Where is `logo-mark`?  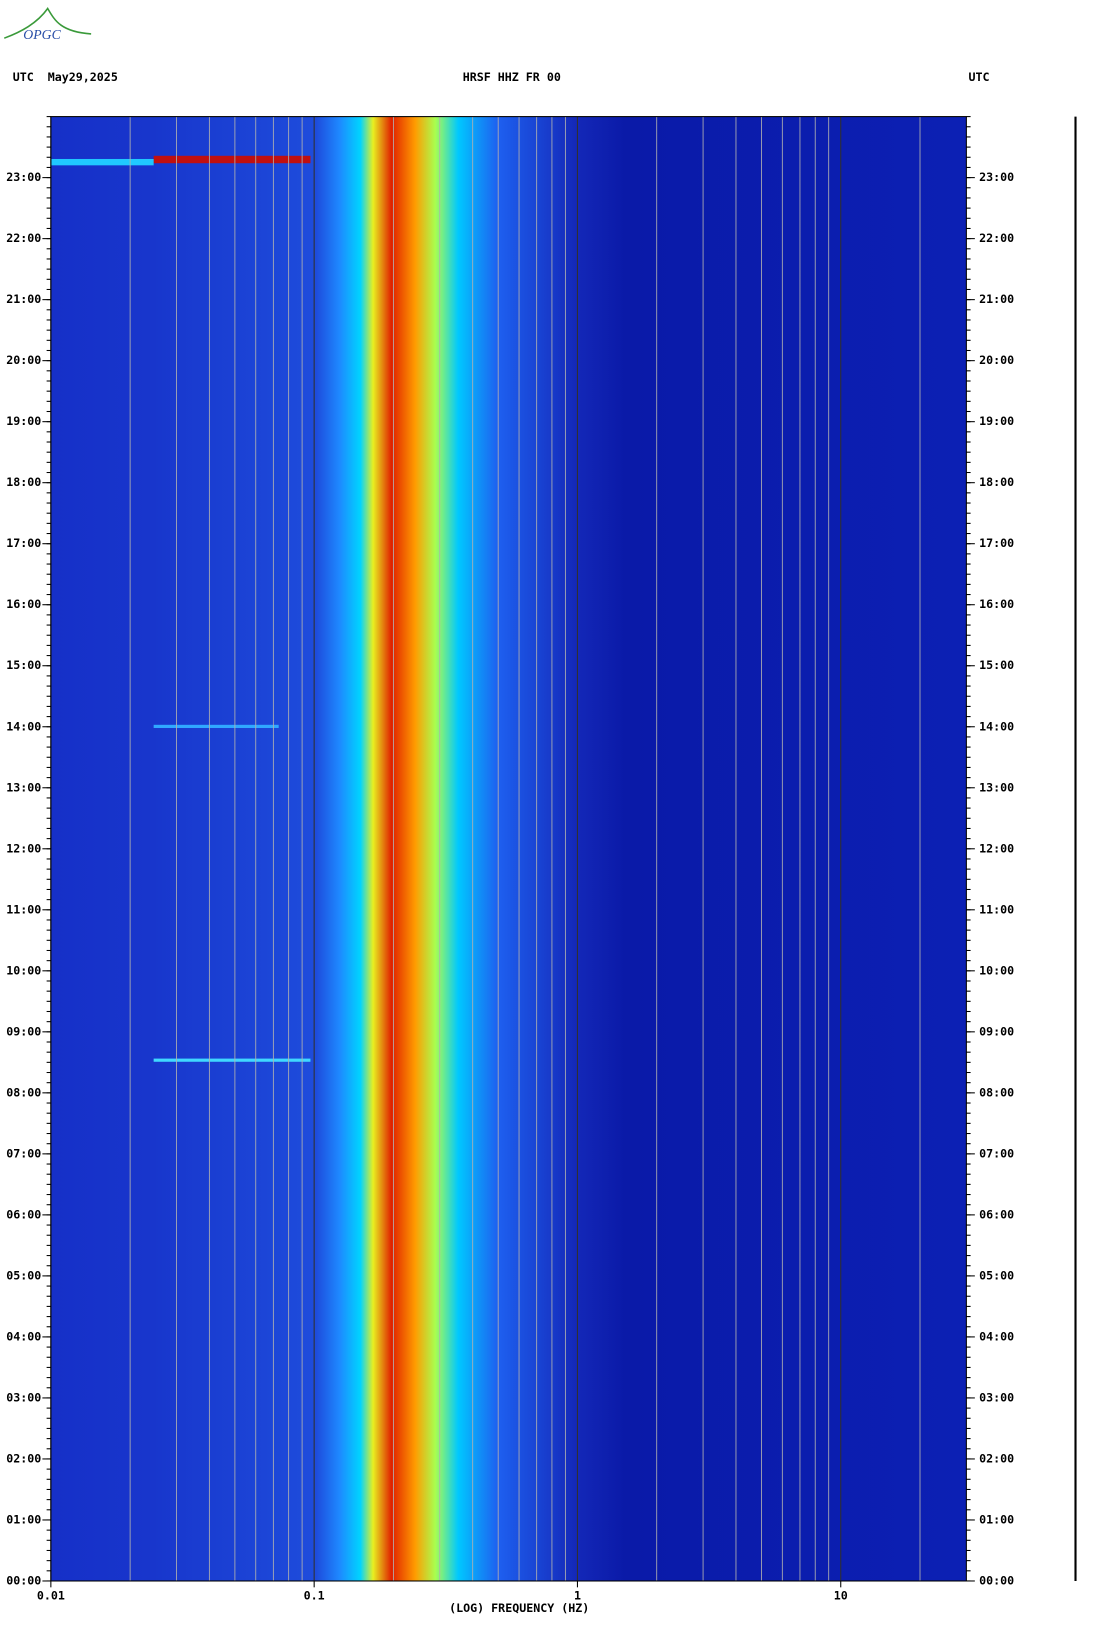
logo-mark is located at coordinates (47, 23).